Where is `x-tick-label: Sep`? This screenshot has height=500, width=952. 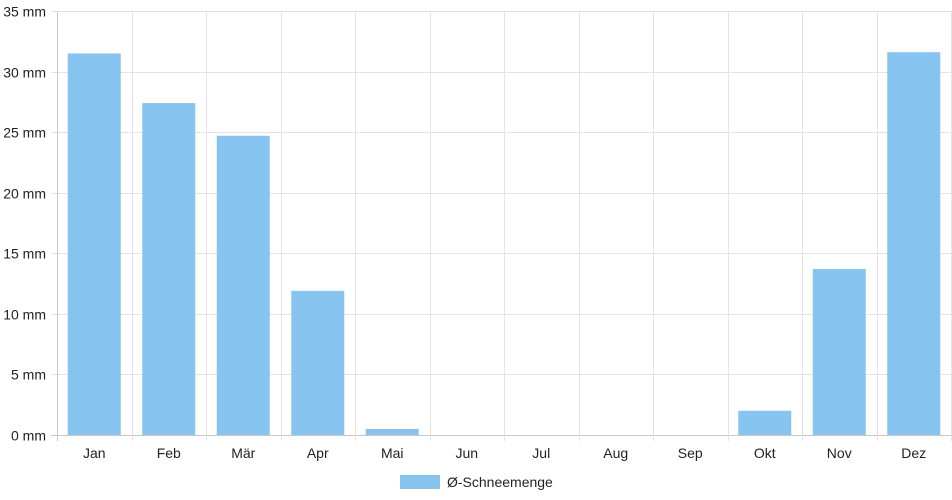 x-tick-label: Sep is located at coordinates (690, 453).